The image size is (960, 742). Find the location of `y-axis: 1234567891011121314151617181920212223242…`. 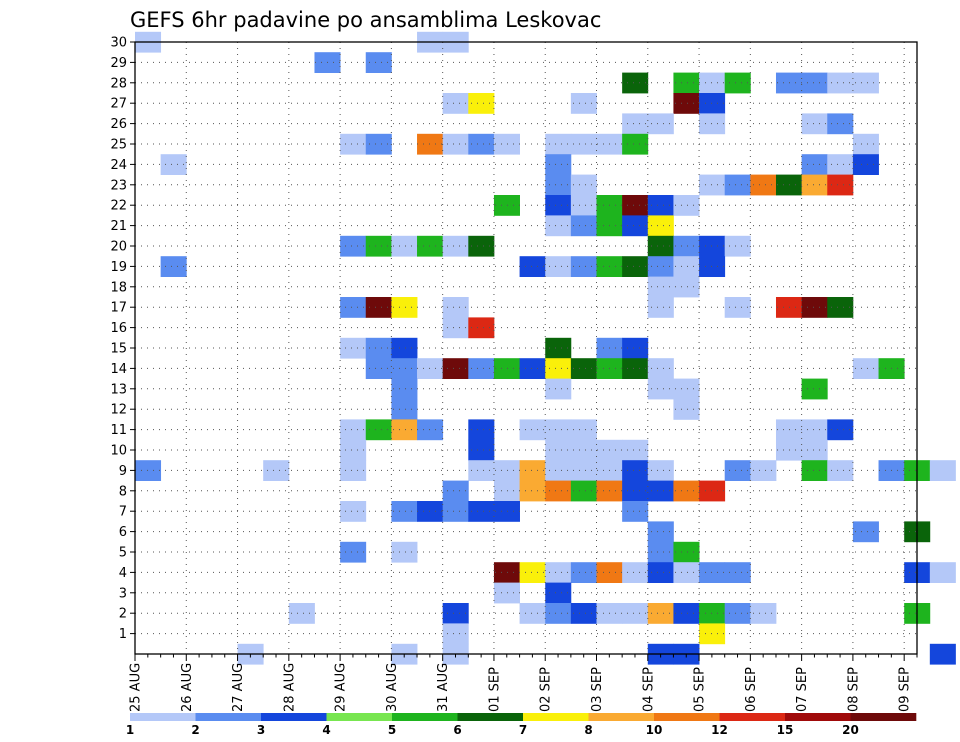

y-axis: 1234567891011121314151617181920212223242… is located at coordinates (122, 339).